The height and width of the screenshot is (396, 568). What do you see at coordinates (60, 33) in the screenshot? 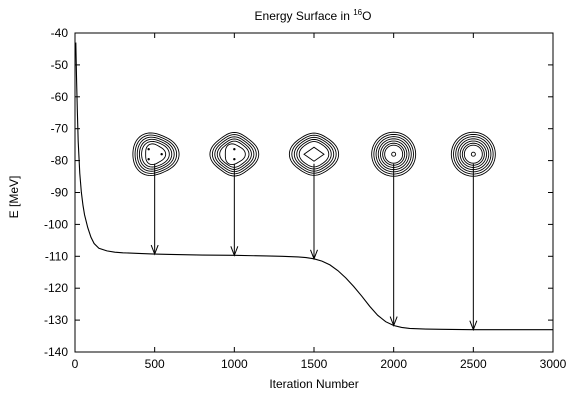
I see `y-tick-label: -40` at bounding box center [60, 33].